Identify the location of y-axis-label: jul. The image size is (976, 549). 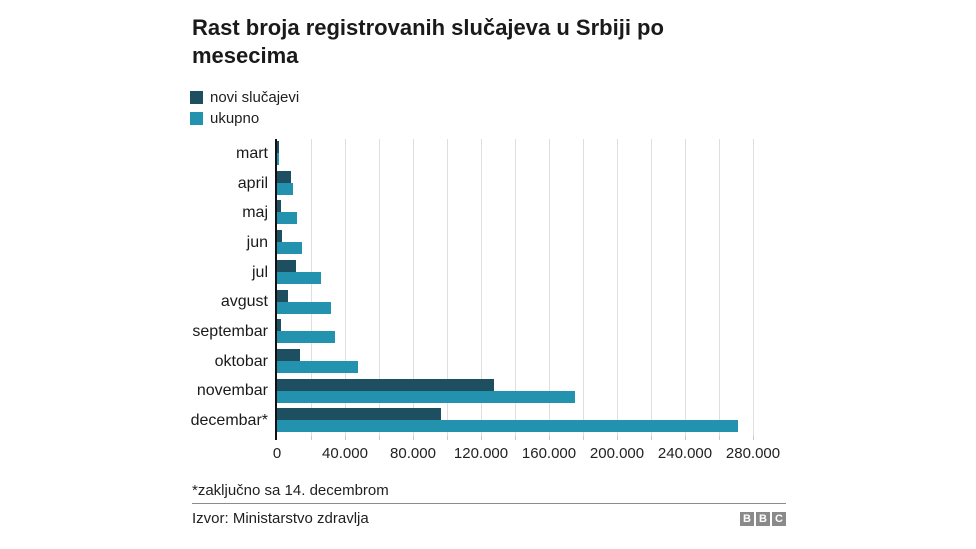
(259, 272).